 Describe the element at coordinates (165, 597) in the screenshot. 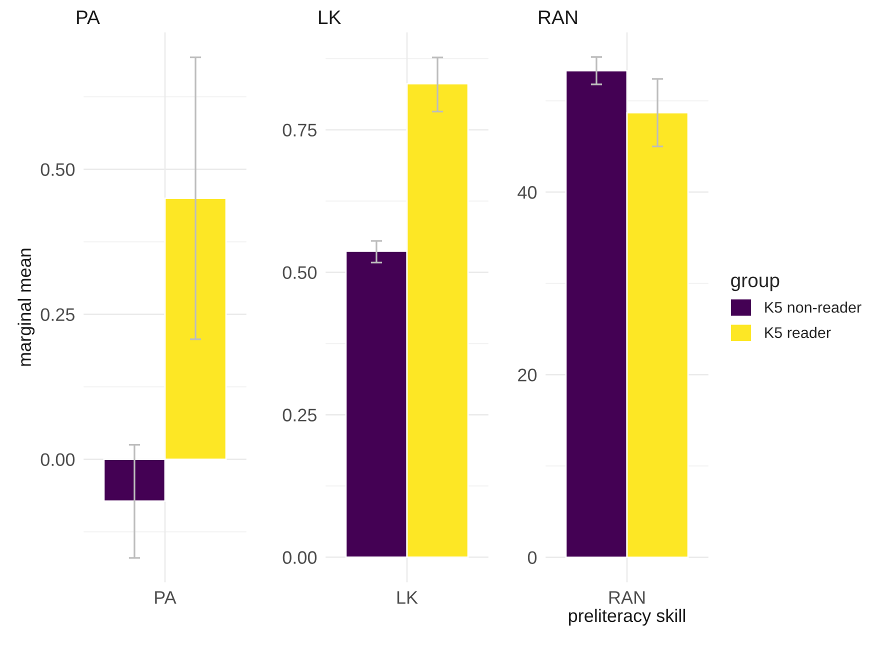

I see `x-tick-label: PA` at that location.